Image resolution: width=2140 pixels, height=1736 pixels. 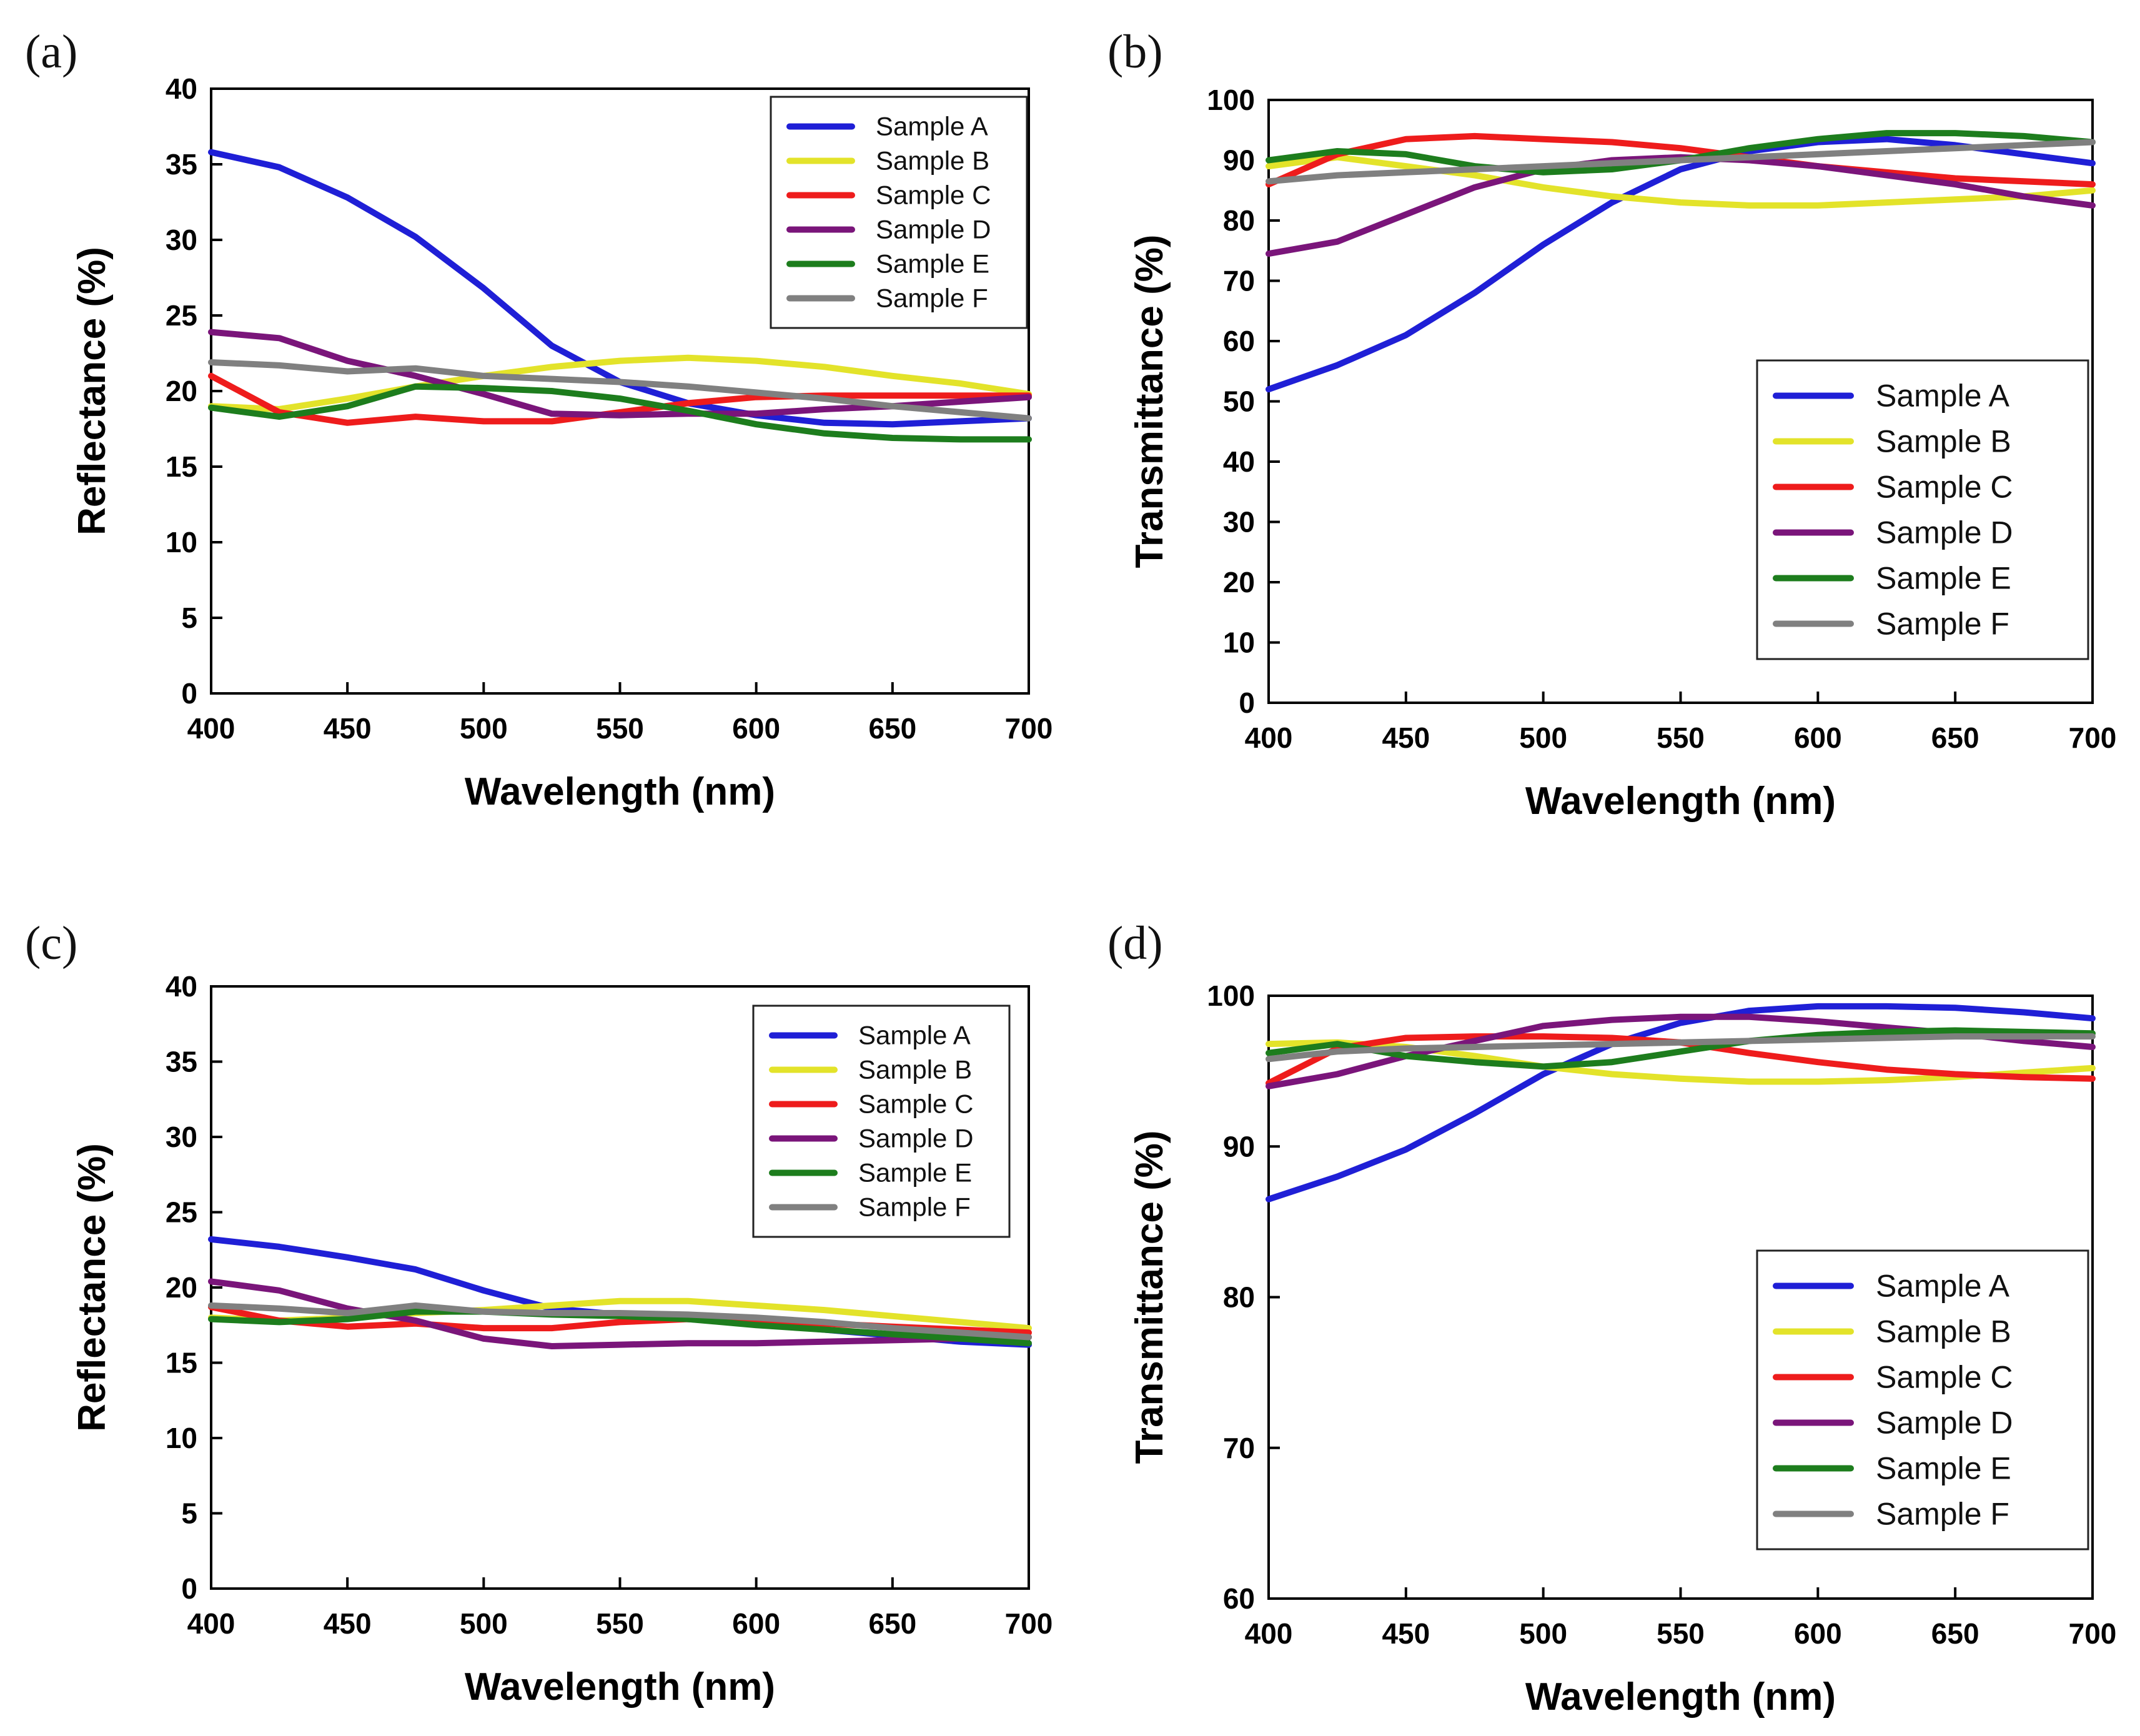 What do you see at coordinates (1944, 532) in the screenshot?
I see `chart-b-legend-label-sample-d: Sample D` at bounding box center [1944, 532].